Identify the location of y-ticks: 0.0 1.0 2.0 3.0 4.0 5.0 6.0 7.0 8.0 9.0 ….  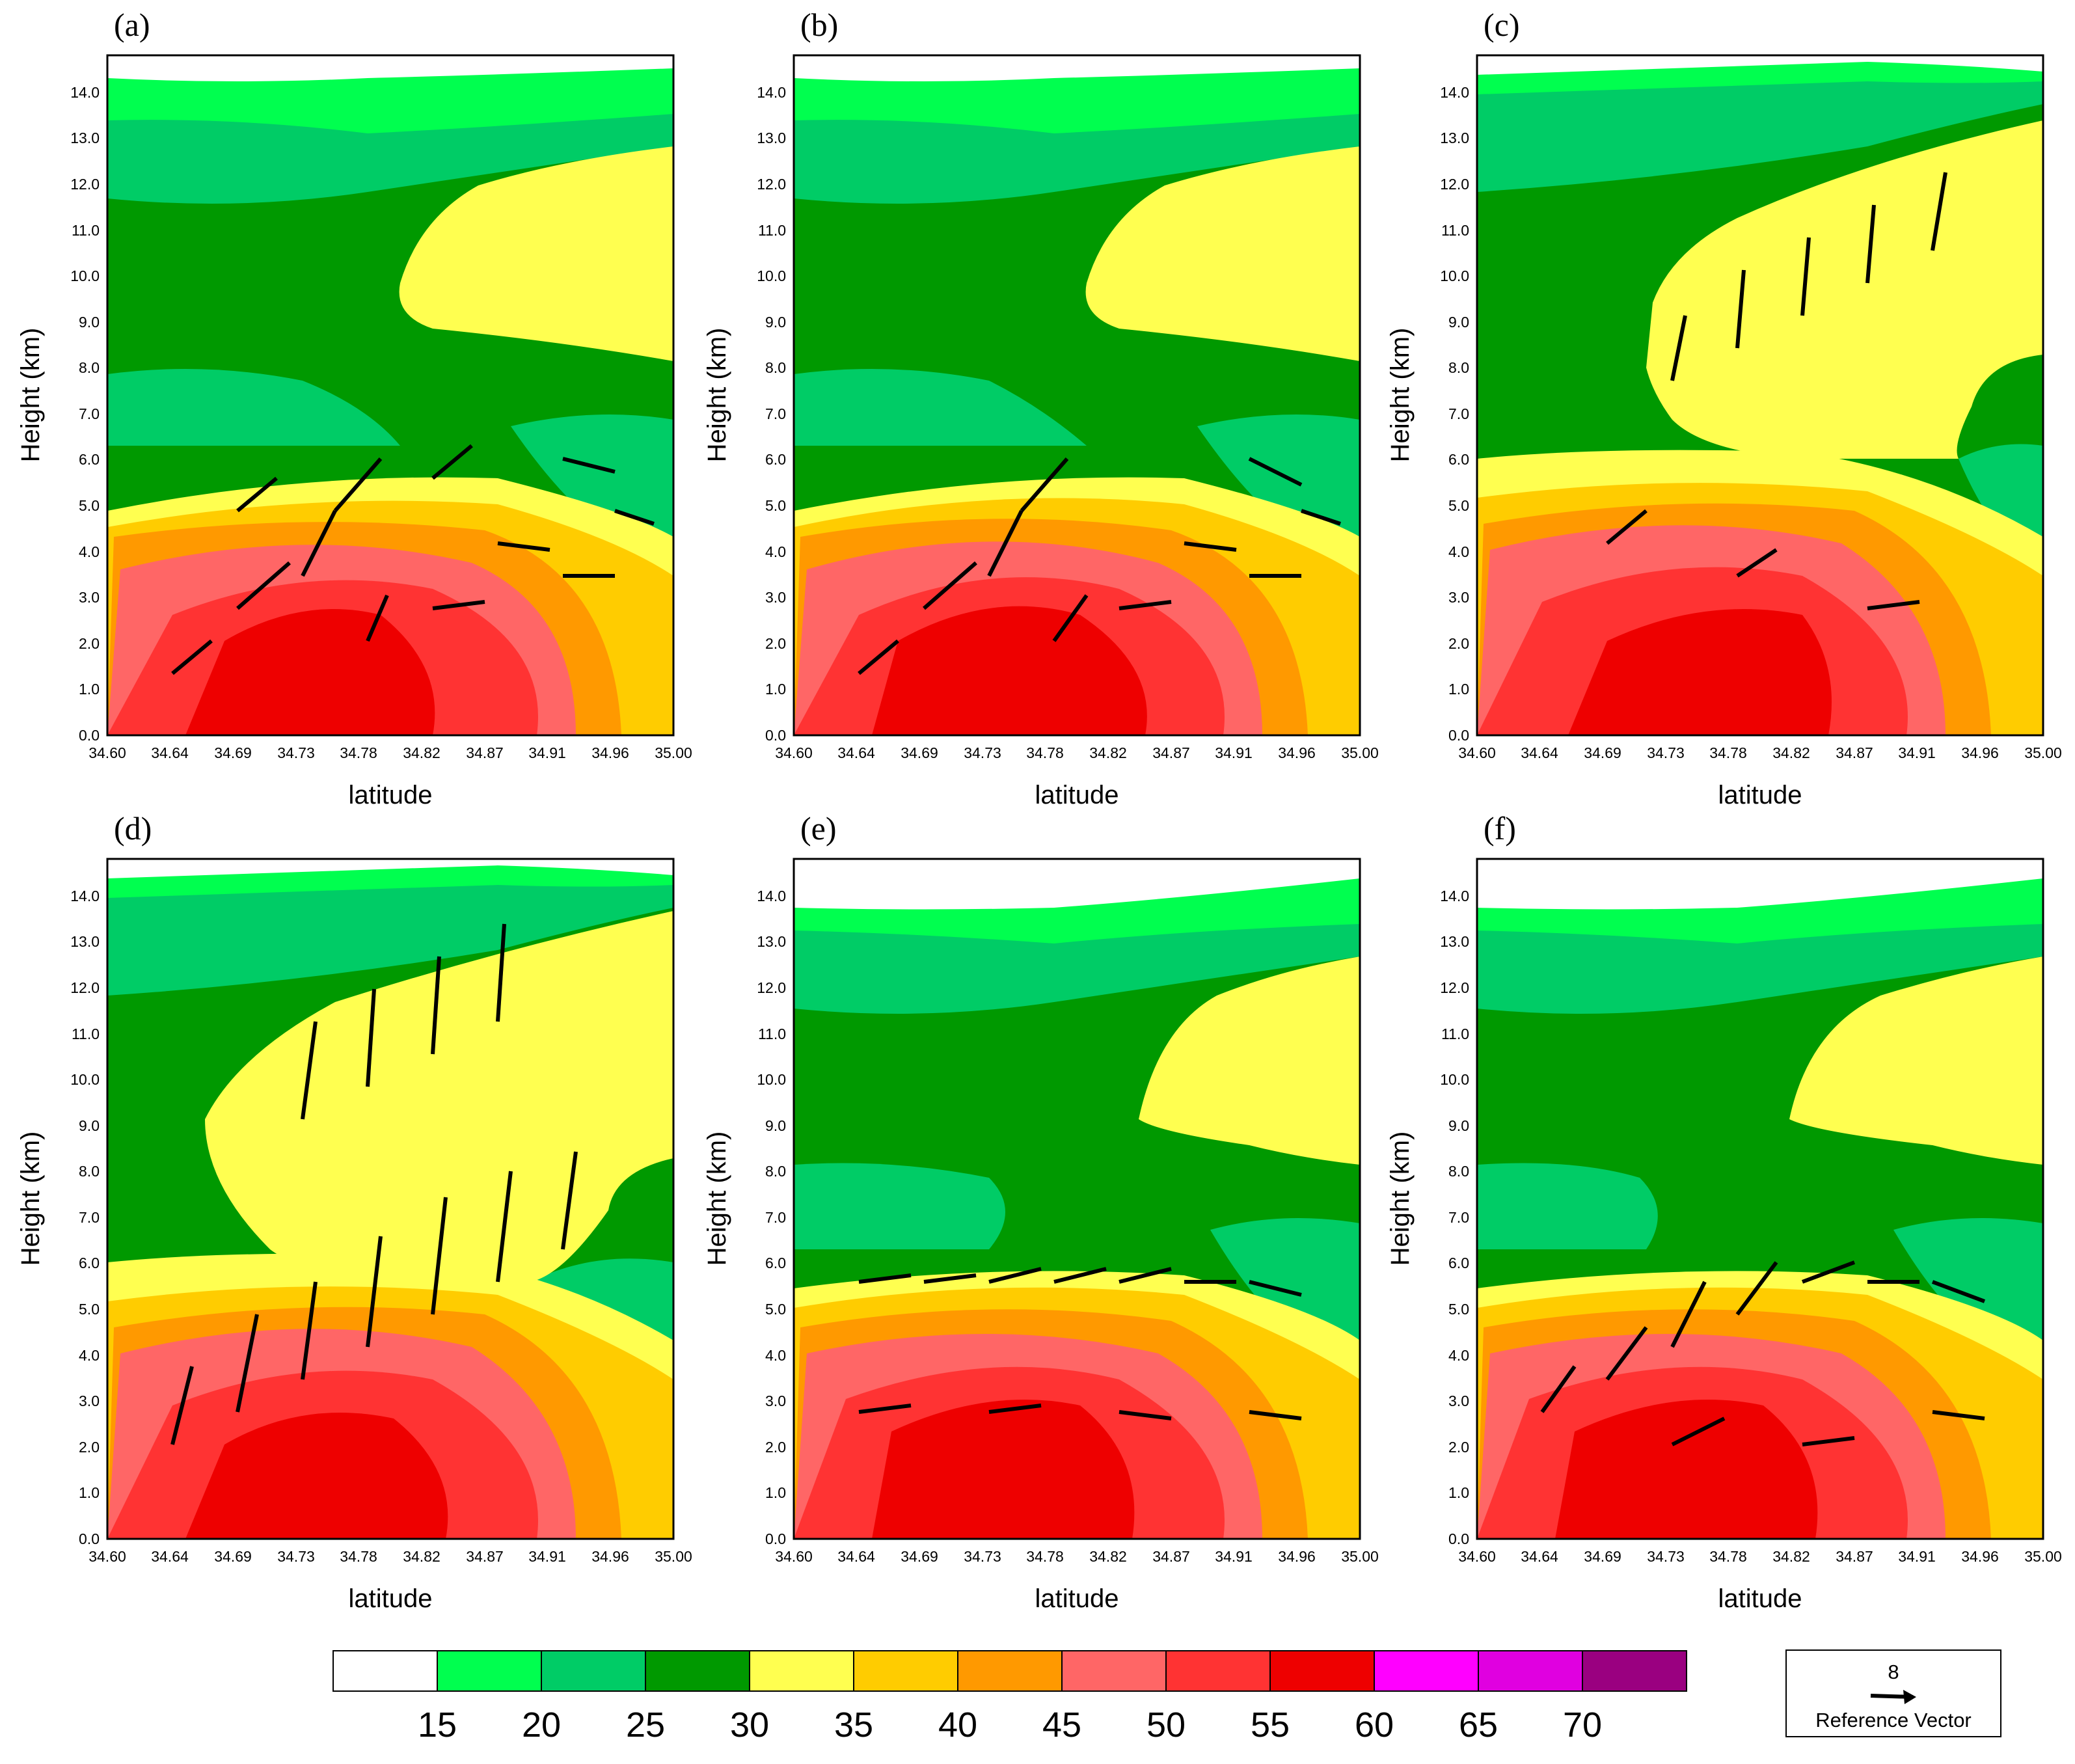
(1455, 1217).